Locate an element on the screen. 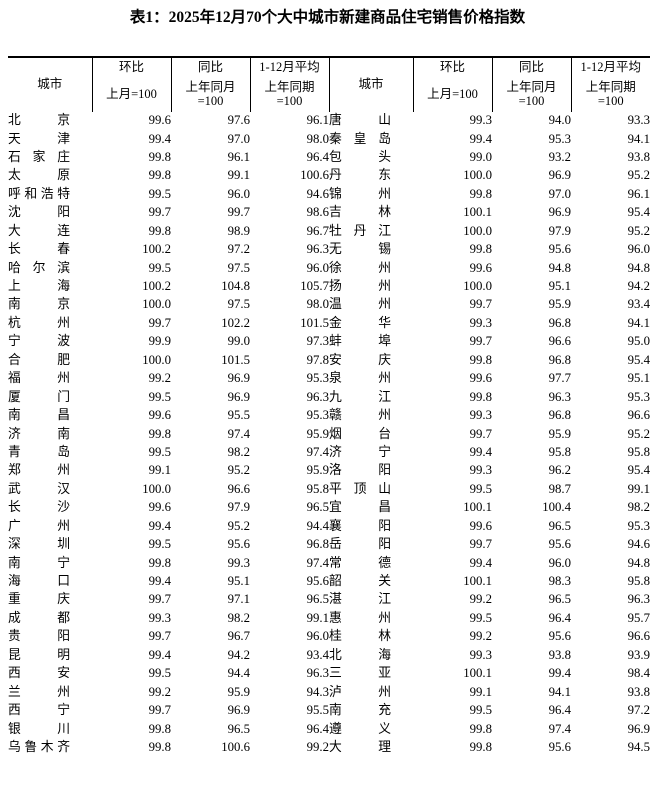 The height and width of the screenshot is (786, 655). city-name-right: 济宁 is located at coordinates (371, 452).